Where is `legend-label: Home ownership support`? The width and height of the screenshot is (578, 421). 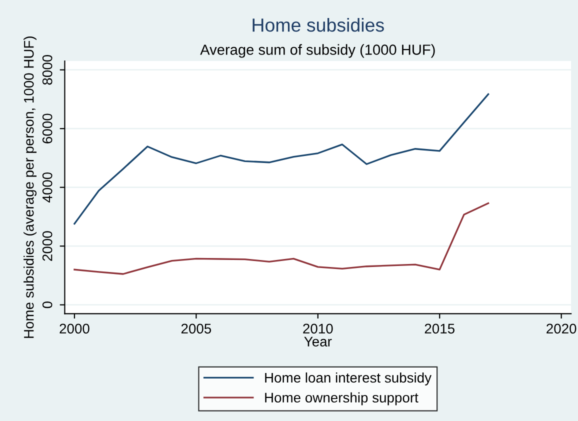
legend-label: Home ownership support is located at coordinates (341, 399).